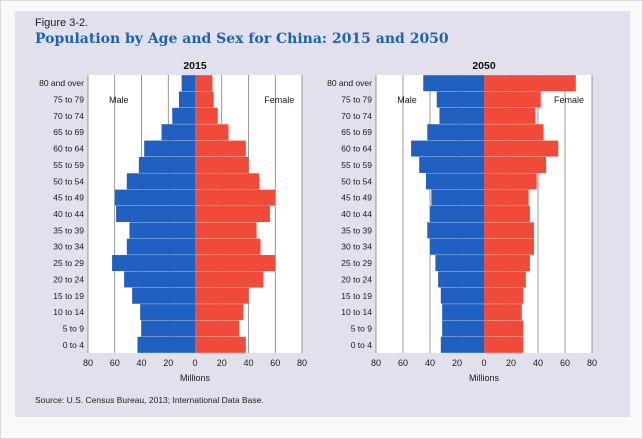 The image size is (643, 439). What do you see at coordinates (119, 100) in the screenshot?
I see `series-label-male: Male` at bounding box center [119, 100].